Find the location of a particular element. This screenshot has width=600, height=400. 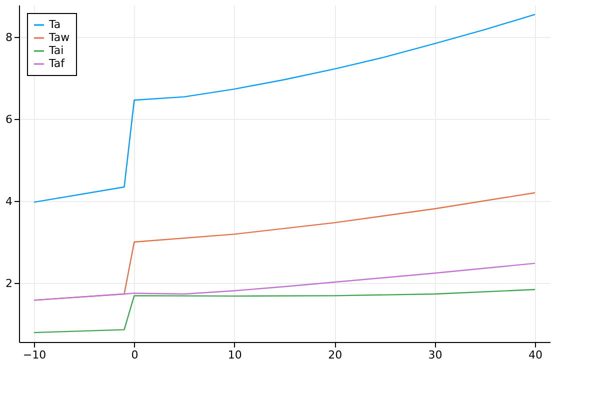

x-tick-label: 30 is located at coordinates (435, 355).